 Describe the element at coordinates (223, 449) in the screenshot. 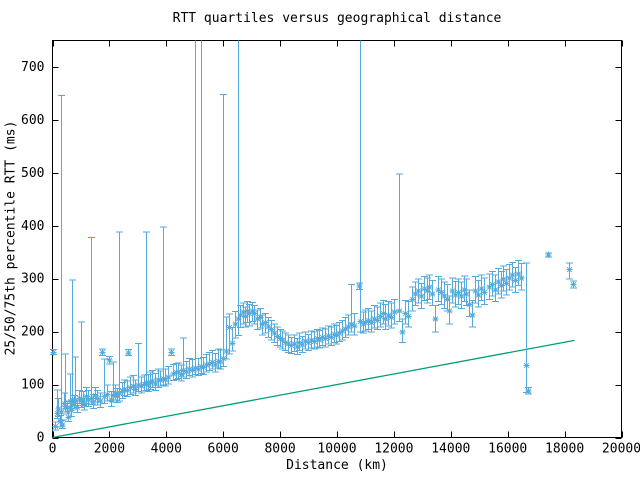

I see `x-tick-label: 6000` at that location.